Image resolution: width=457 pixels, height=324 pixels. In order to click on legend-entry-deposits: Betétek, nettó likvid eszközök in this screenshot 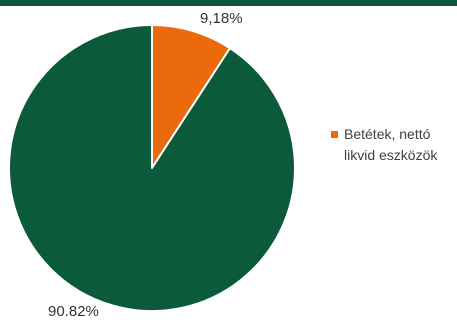, I will do `click(393, 145)`.